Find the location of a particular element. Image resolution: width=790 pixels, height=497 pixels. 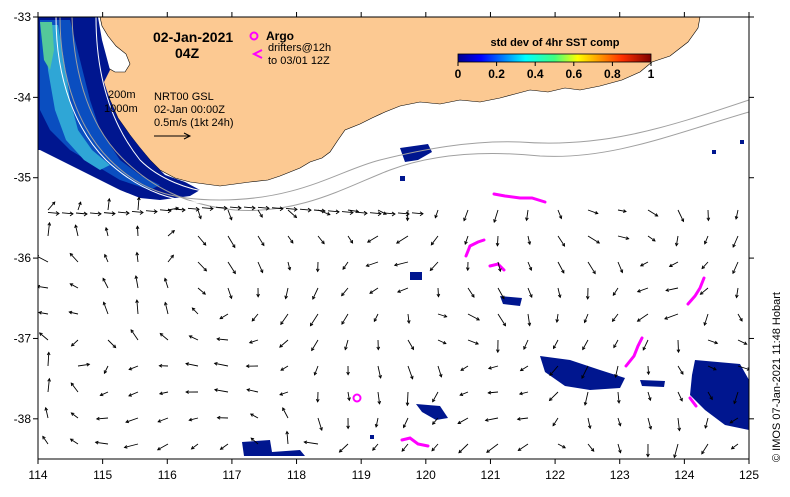

x-tick-label: 115 is located at coordinates (102, 475).